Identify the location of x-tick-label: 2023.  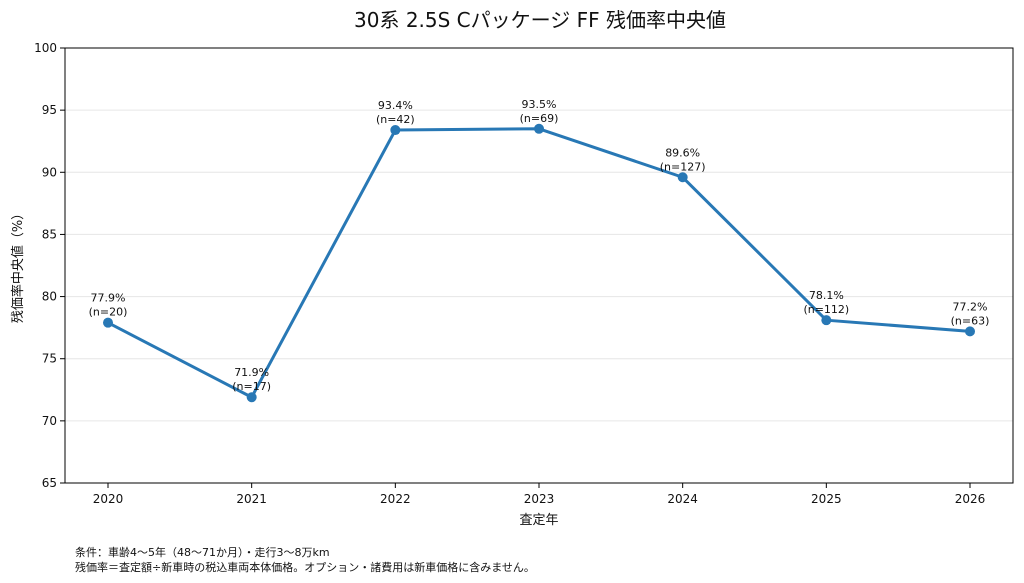
(539, 499).